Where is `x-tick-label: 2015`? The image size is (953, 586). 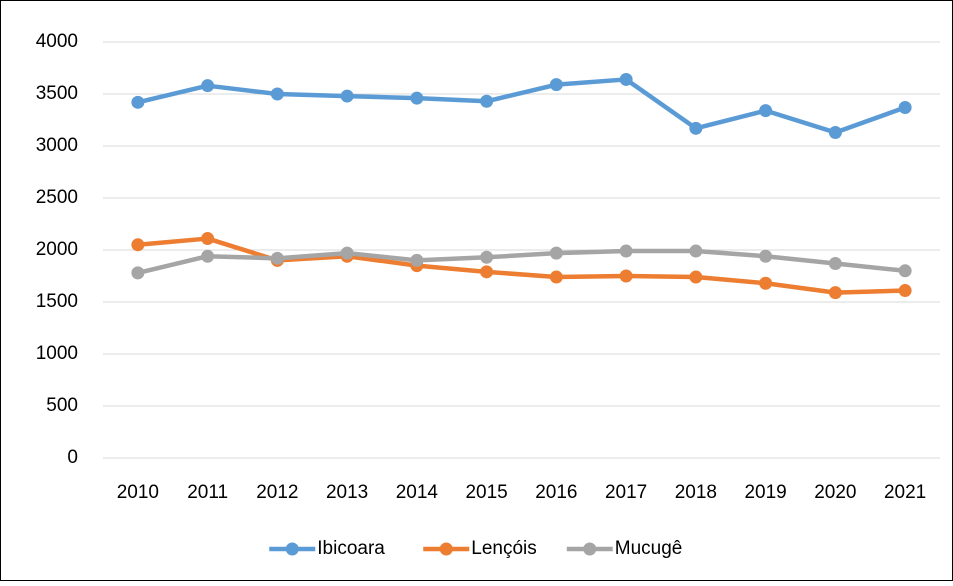
x-tick-label: 2015 is located at coordinates (486, 492).